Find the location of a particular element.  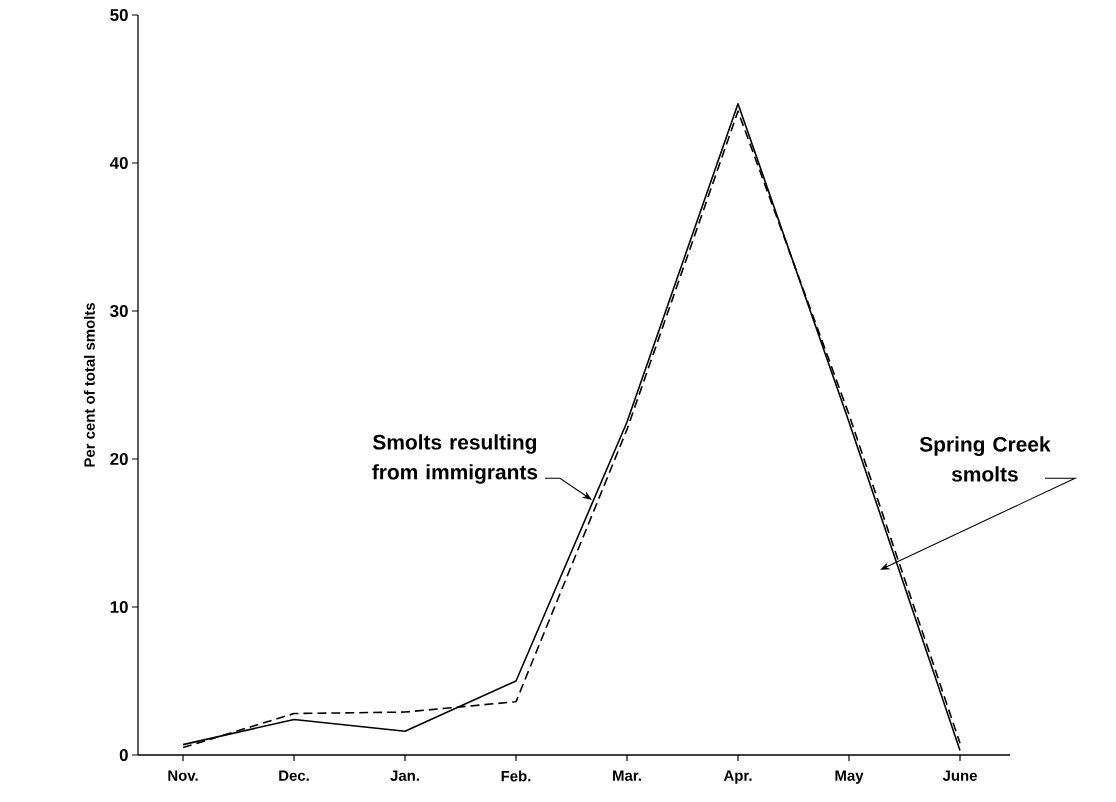

x-tick-label: June is located at coordinates (959, 775).